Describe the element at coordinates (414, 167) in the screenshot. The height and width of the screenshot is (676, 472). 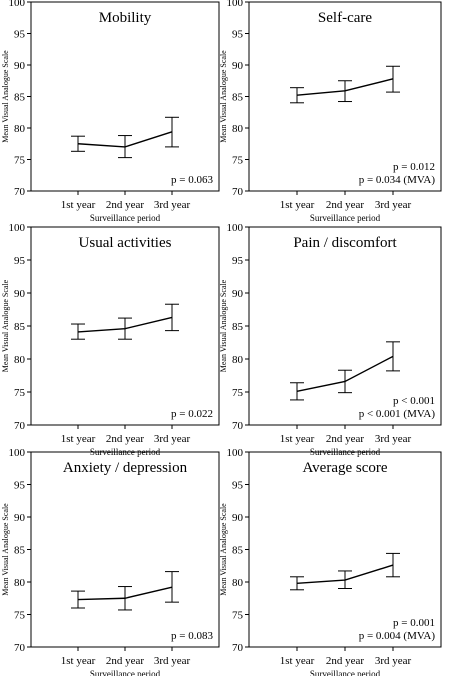
I see `p-value-annotation: p = 0.012` at that location.